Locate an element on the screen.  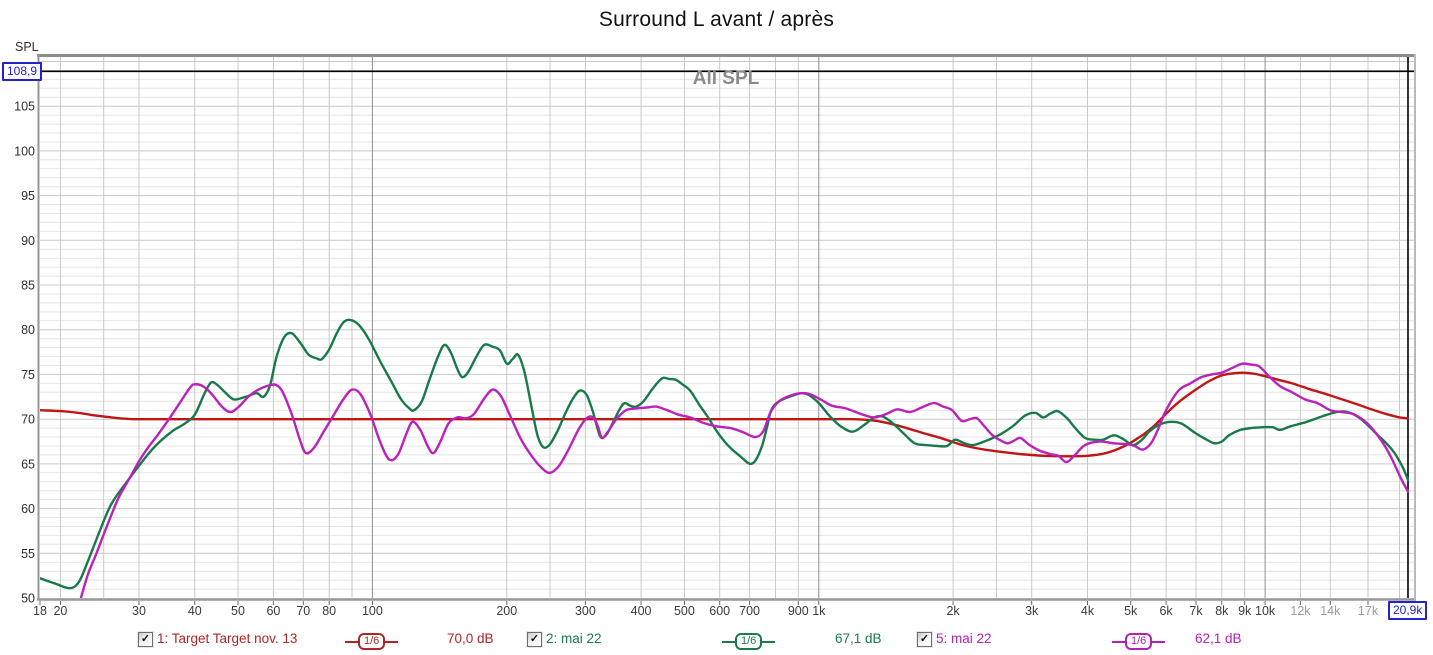
trace-1-smoothing-badge: 1/6 is located at coordinates (372, 641).